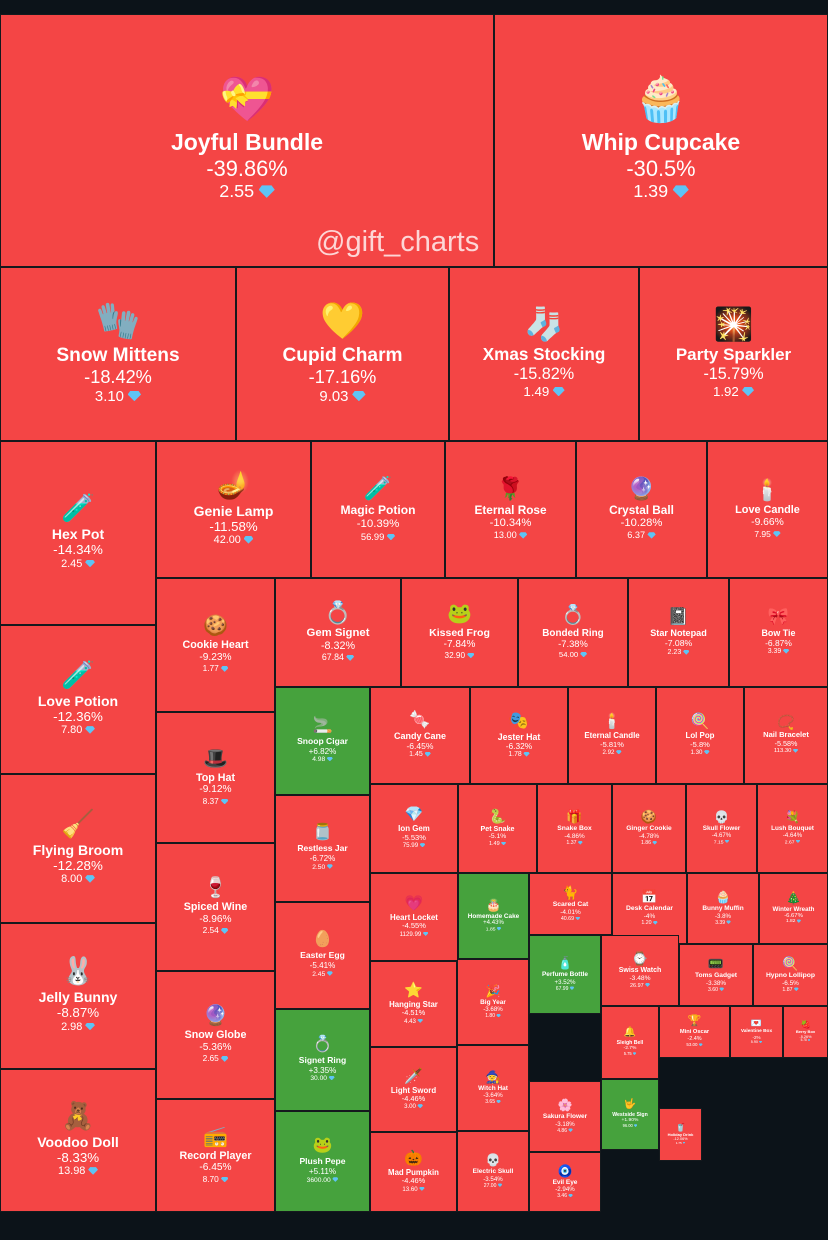  I want to click on holiday-drink-icon: 🥤, so click(680, 1127).